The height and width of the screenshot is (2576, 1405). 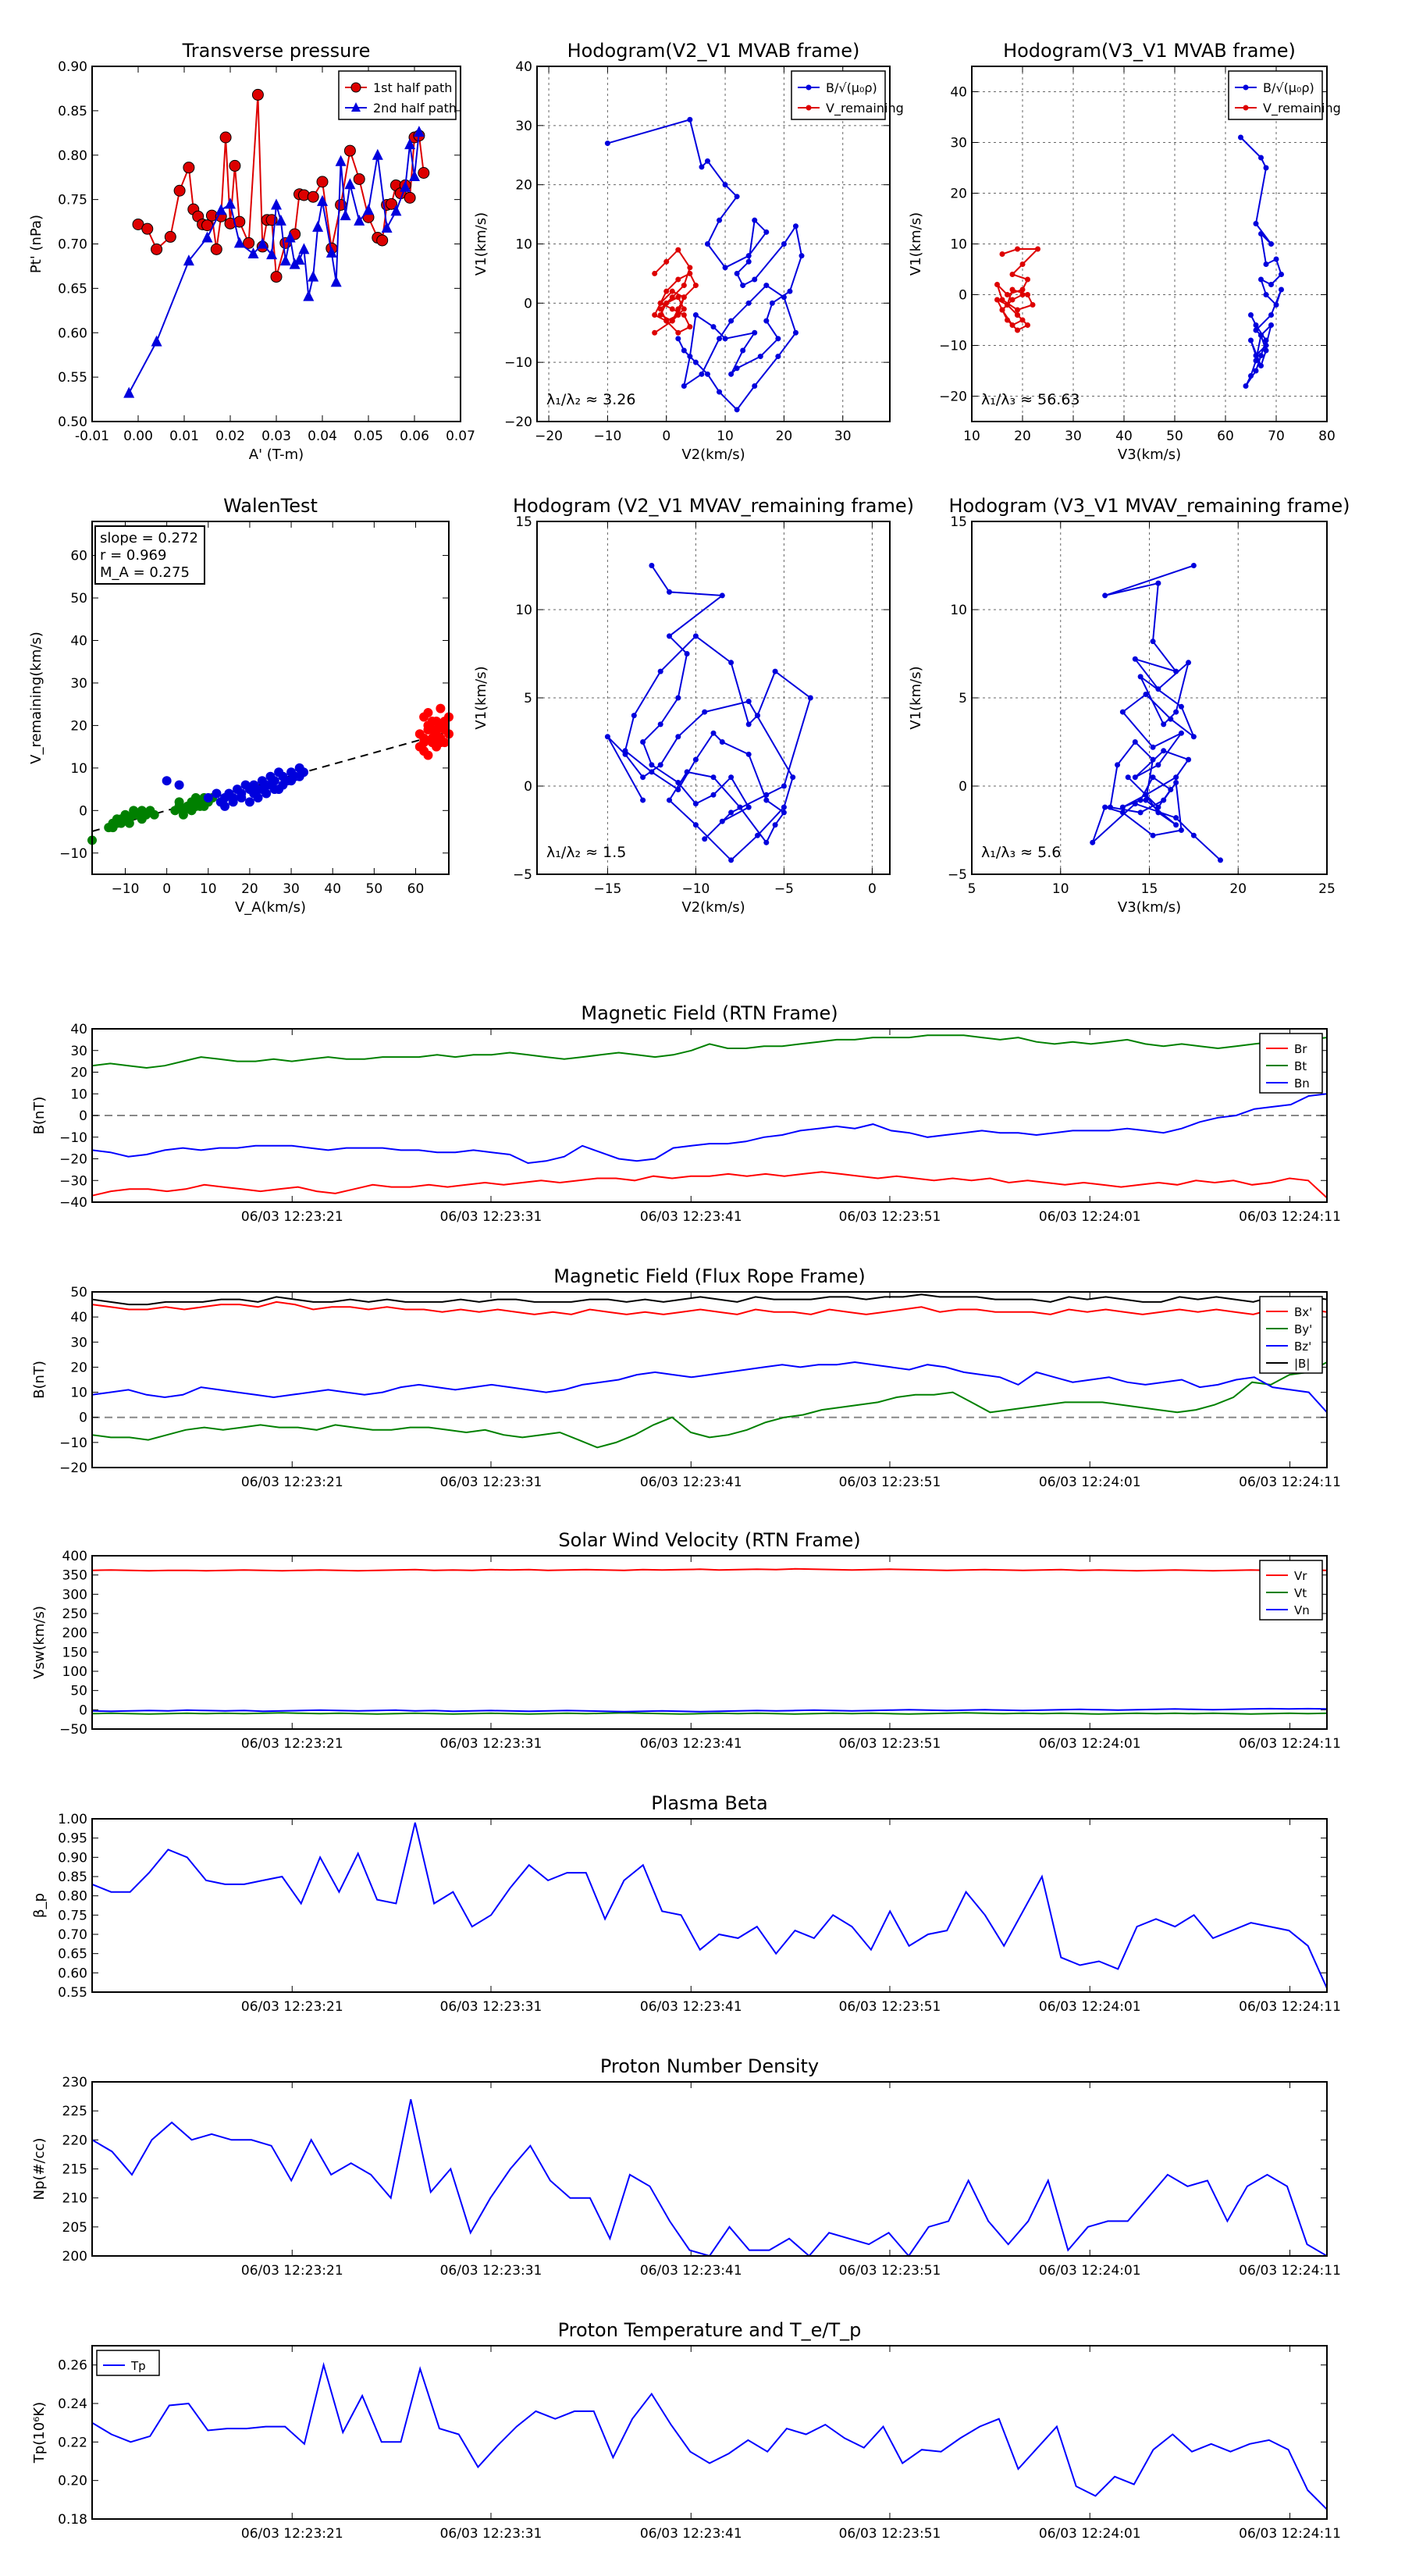 What do you see at coordinates (40, 1642) in the screenshot?
I see `y-axis-label: Vsw(km/s)` at bounding box center [40, 1642].